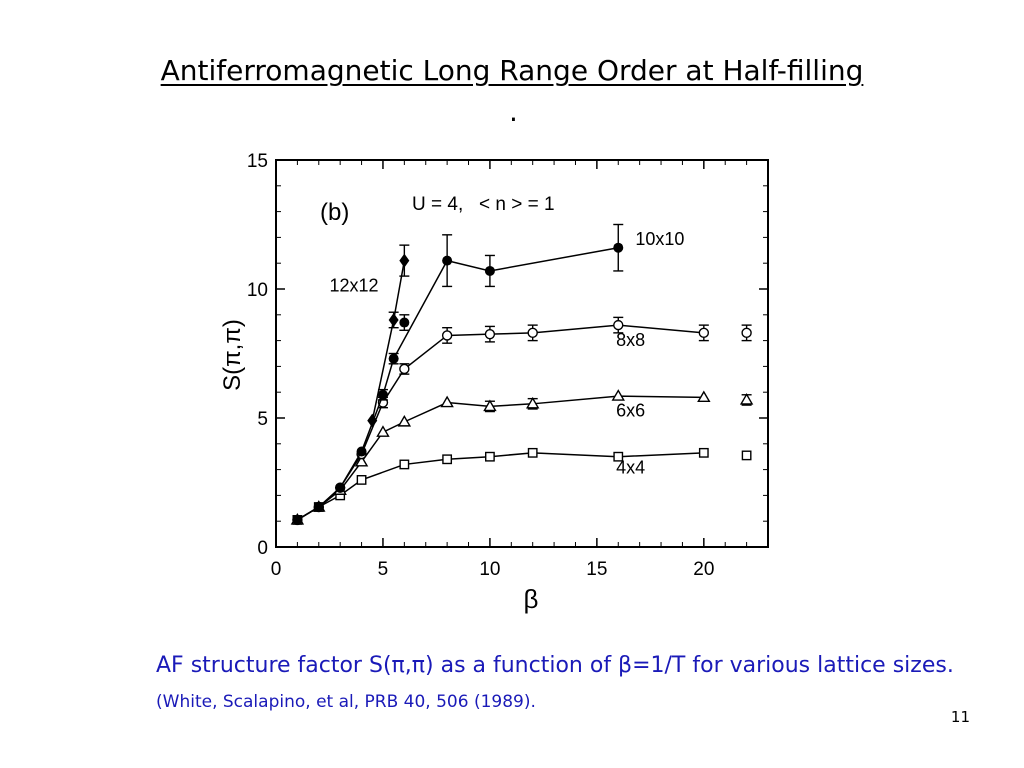 The image size is (1024, 768). I want to click on y-tick-label: 5, so click(262, 419).